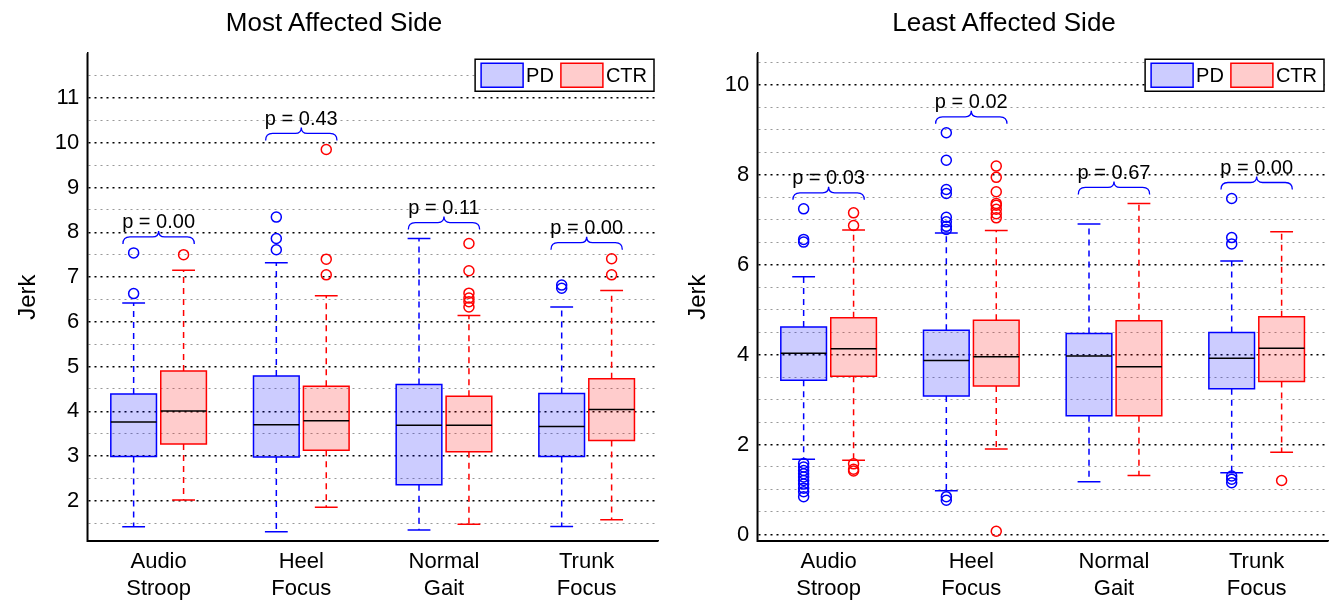 Image resolution: width=1341 pixels, height=610 pixels. Describe the element at coordinates (68, 97) in the screenshot. I see `y-tick-label: 11` at that location.